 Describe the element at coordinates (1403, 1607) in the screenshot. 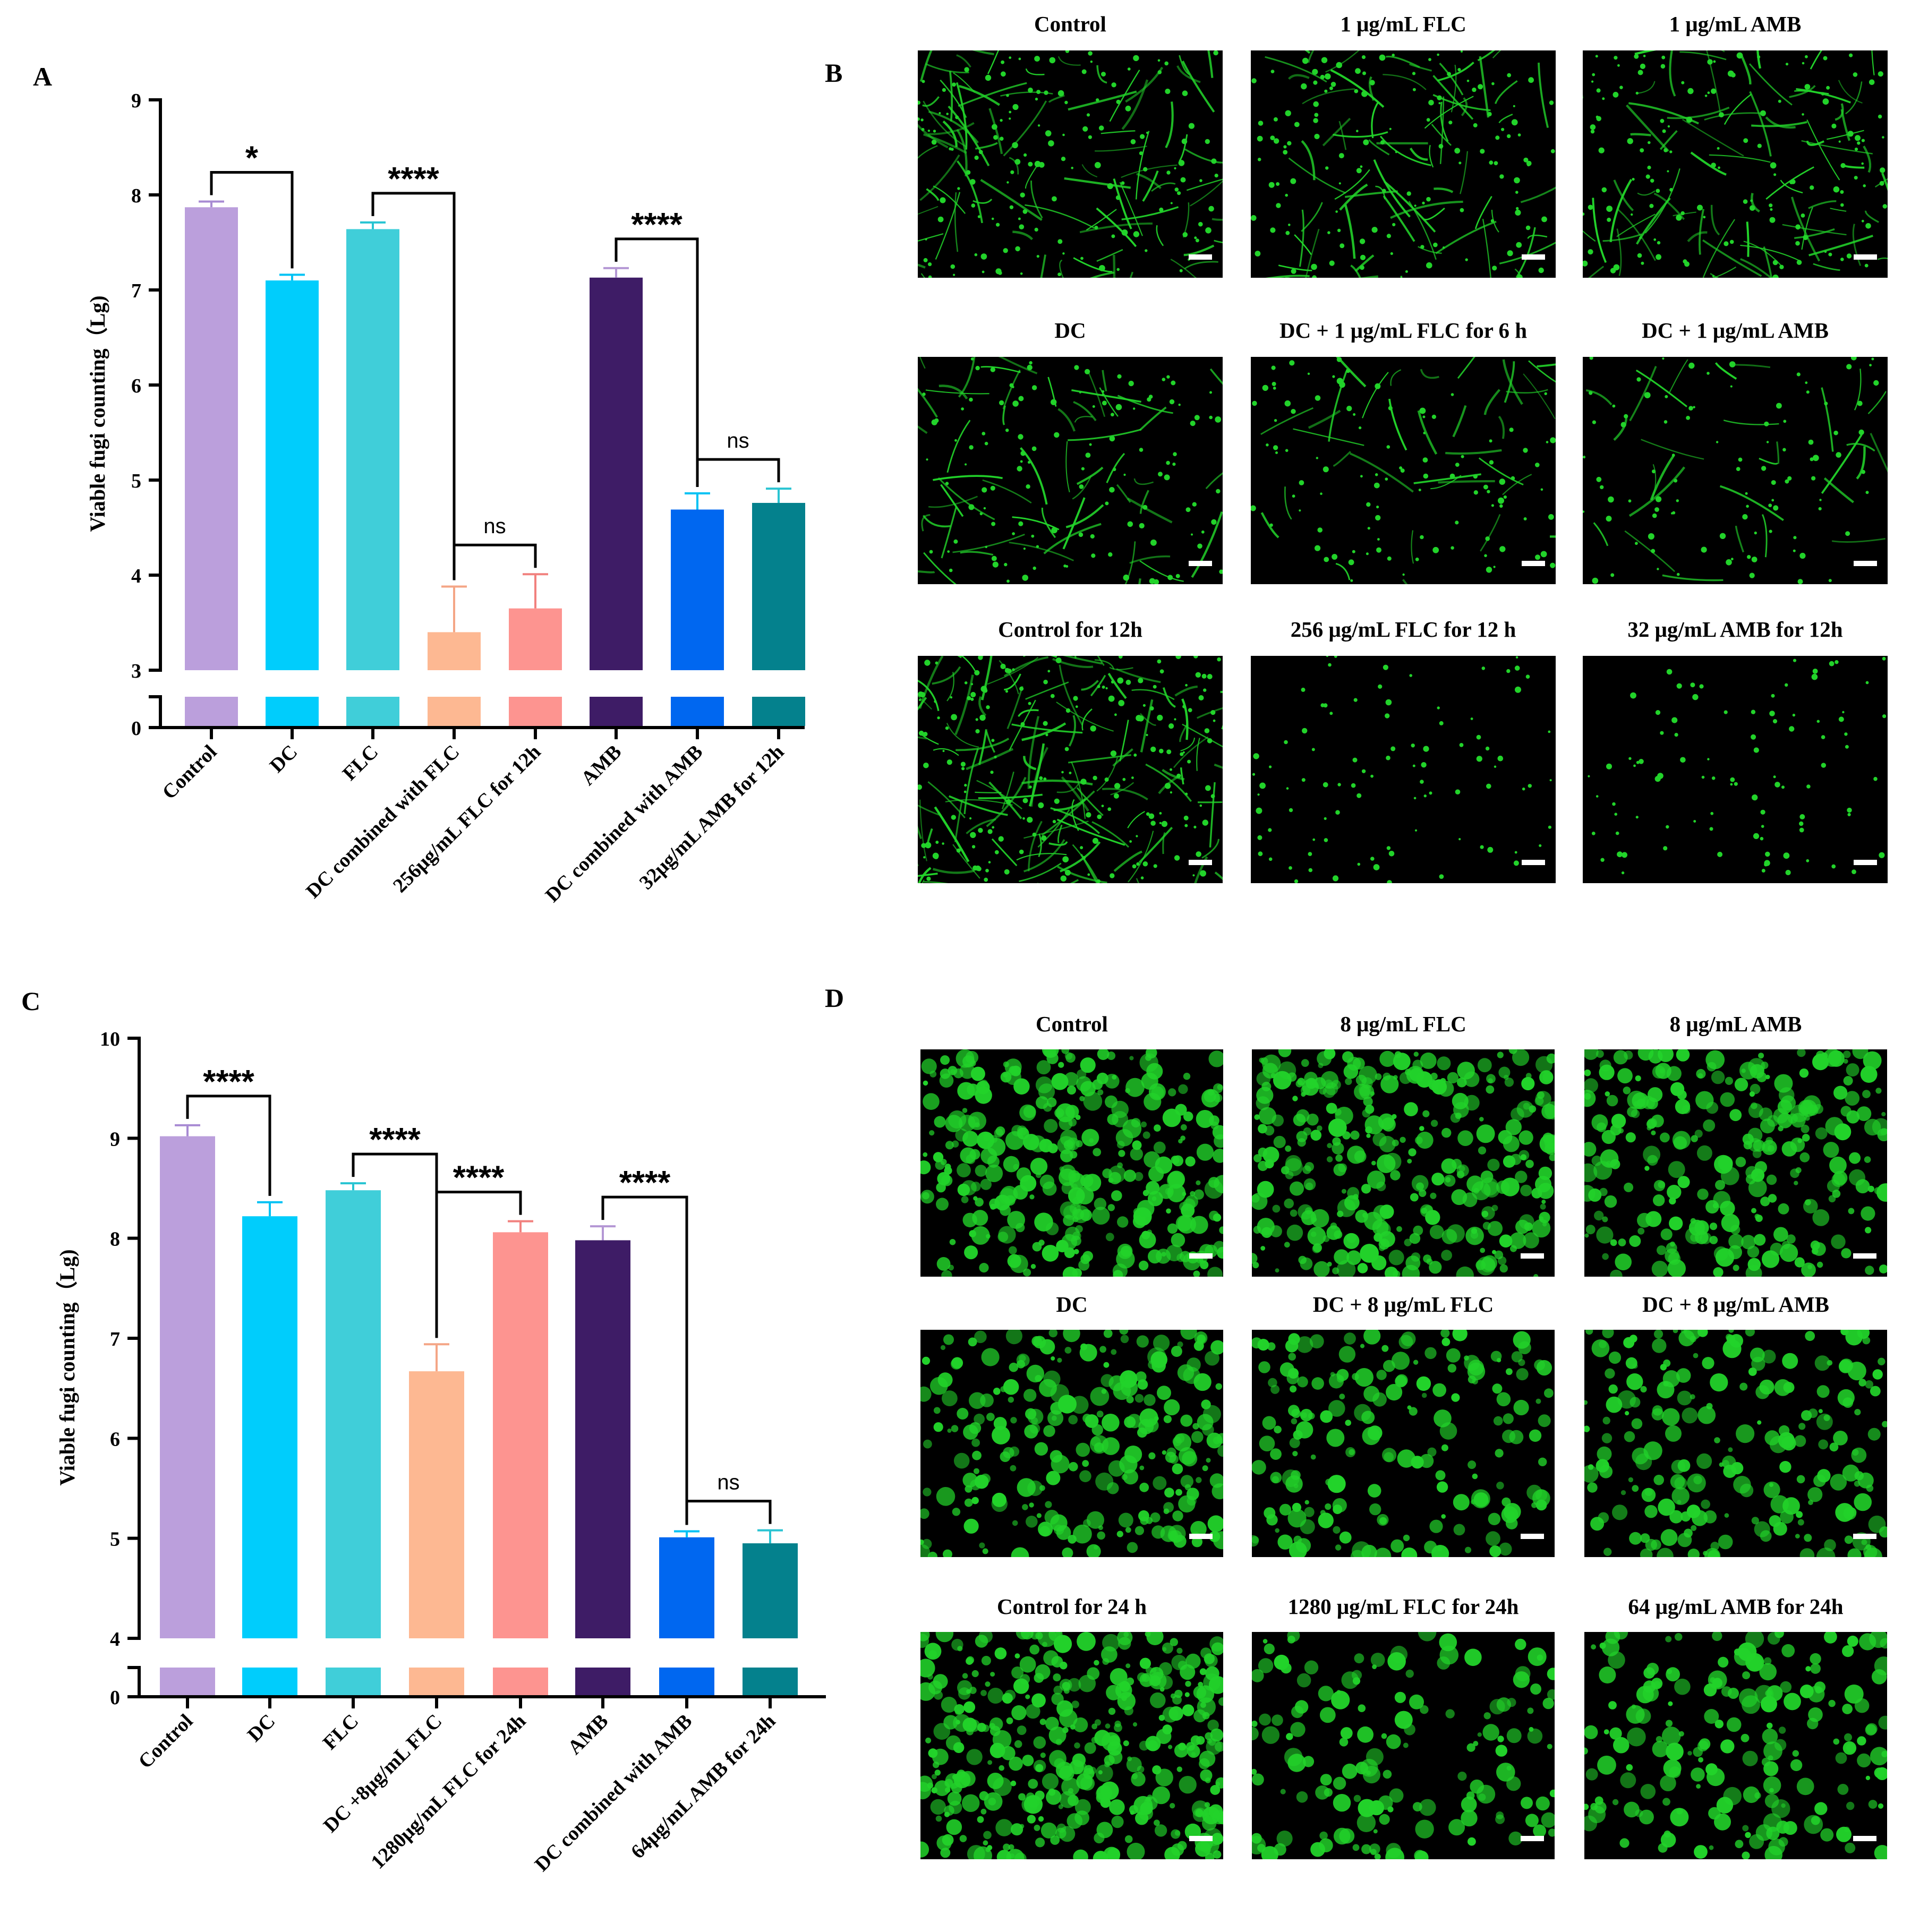

I see `micrograph-title: 1280 μg/mL FLC for 24h` at that location.